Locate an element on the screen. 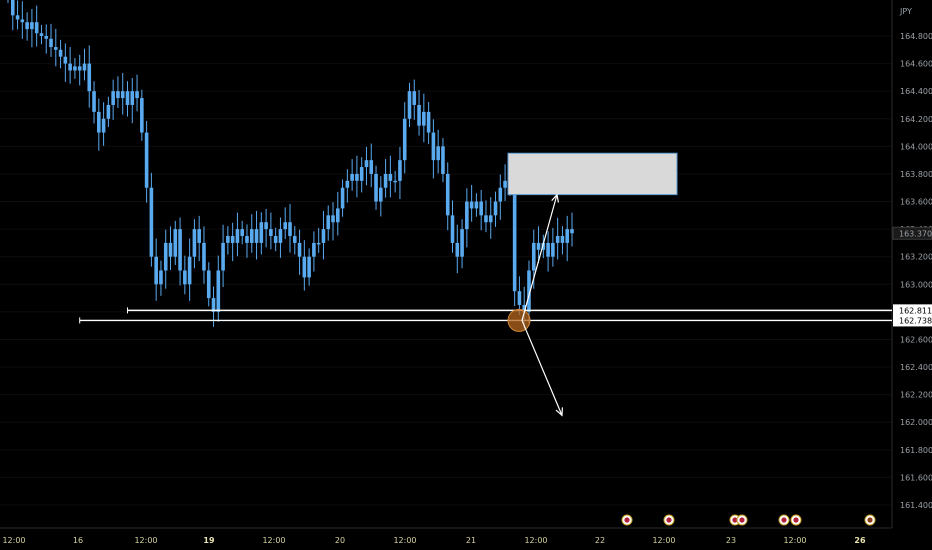 This screenshot has height=550, width=932. price-tag-label: 162.738 is located at coordinates (915, 320).